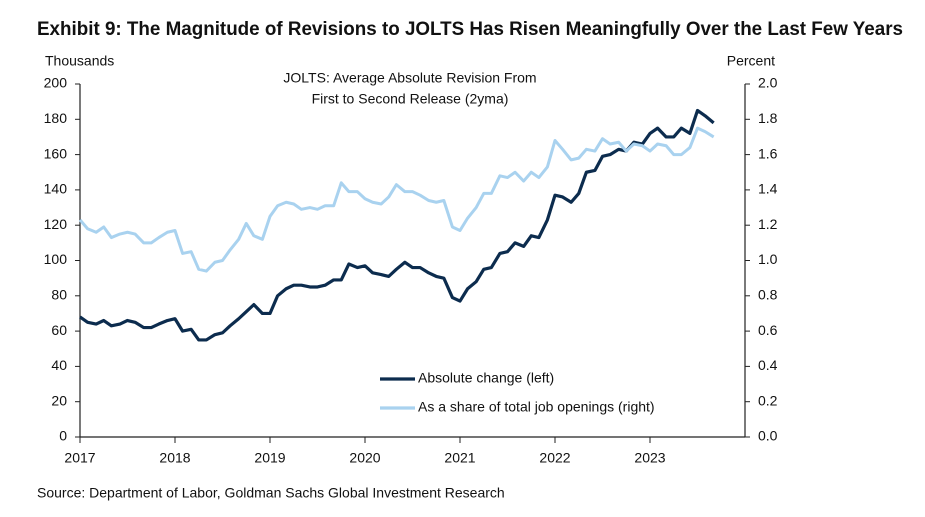 This screenshot has height=517, width=925. Describe the element at coordinates (56, 118) in the screenshot. I see `y-tick-label: 180` at that location.